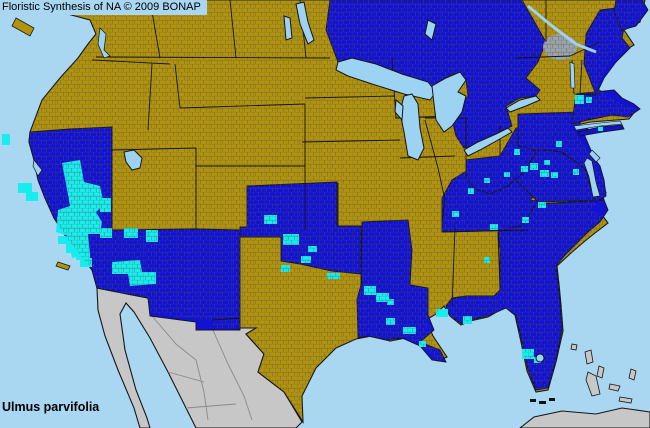  Describe the element at coordinates (449, 102) in the screenshot. I see `lake-huron` at that location.